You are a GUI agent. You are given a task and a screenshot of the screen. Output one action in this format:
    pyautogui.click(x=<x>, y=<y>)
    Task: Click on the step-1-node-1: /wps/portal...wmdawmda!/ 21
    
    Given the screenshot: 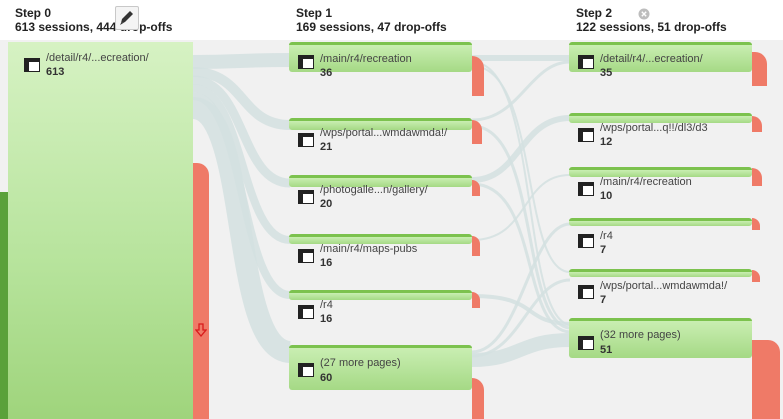 What is the action you would take?
    pyautogui.click(x=380, y=135)
    